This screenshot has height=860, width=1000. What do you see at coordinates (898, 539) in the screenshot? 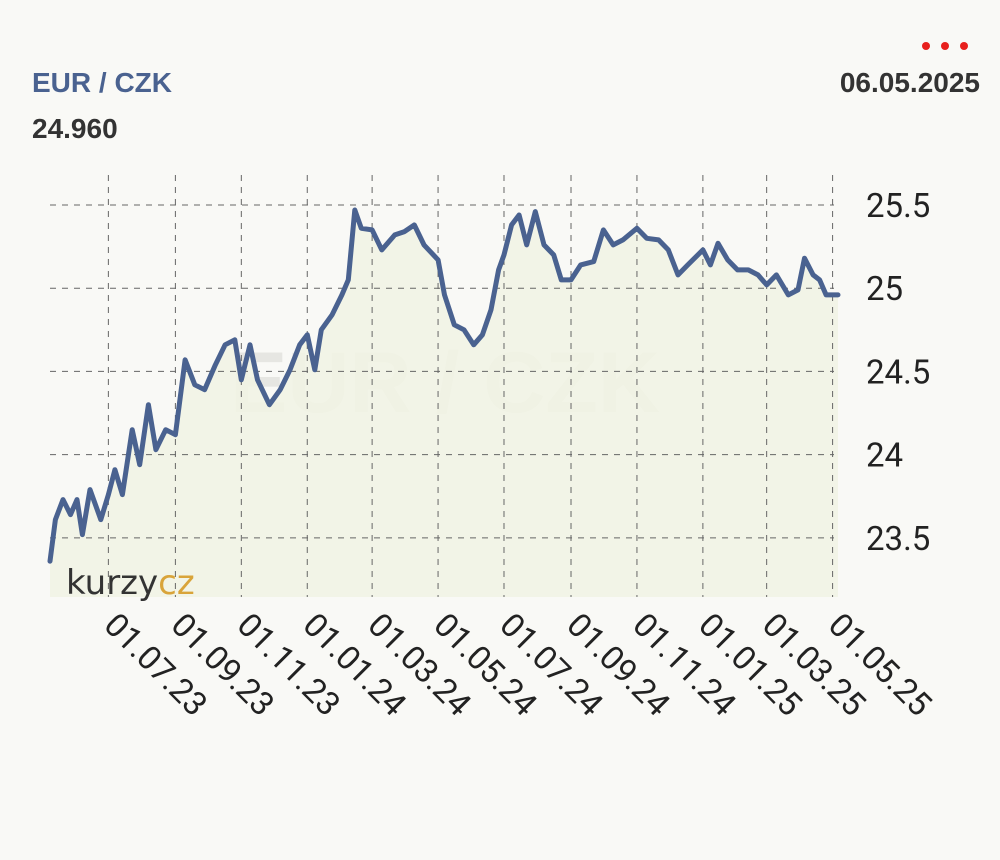
I see `y-tick-label: 23.5` at bounding box center [898, 539].